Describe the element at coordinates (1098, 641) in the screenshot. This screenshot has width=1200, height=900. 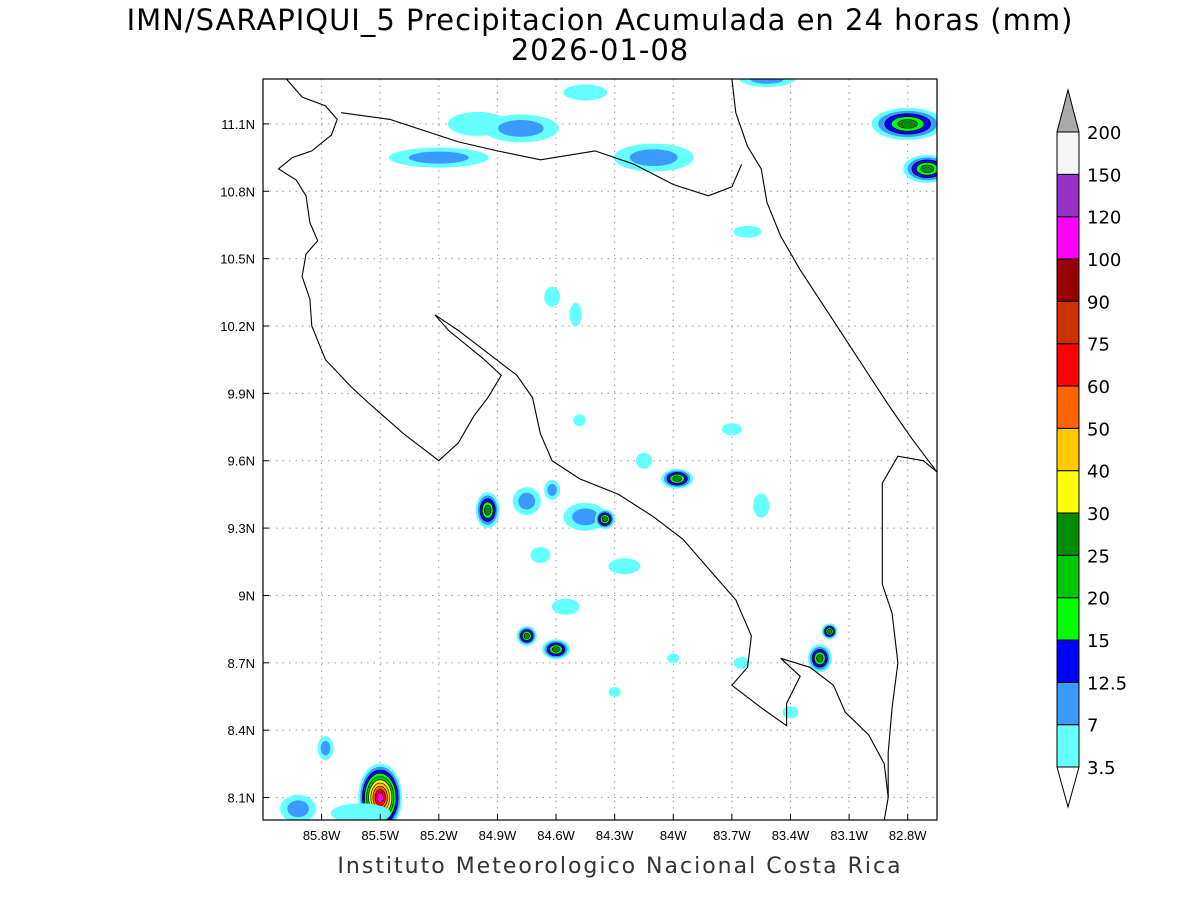
I see `colorbar-label: 15` at that location.